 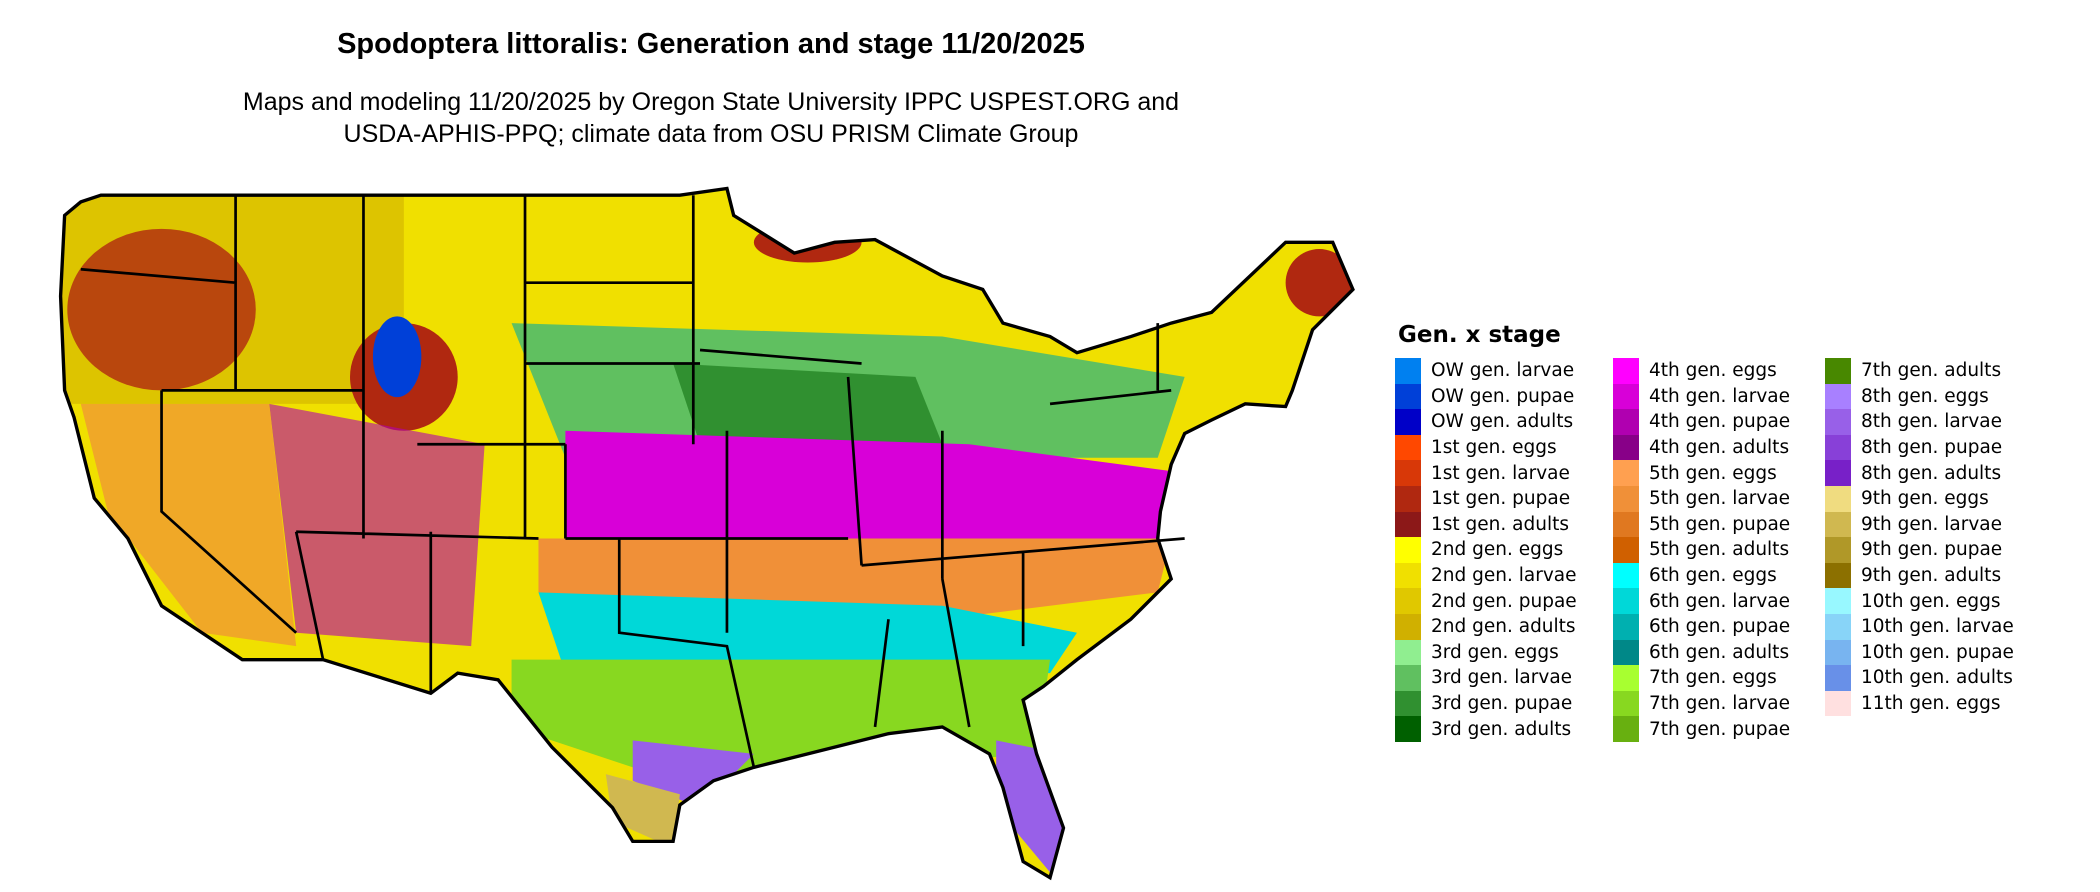 I want to click on legend-item: 4th gen. eggs, so click(x=1695, y=371).